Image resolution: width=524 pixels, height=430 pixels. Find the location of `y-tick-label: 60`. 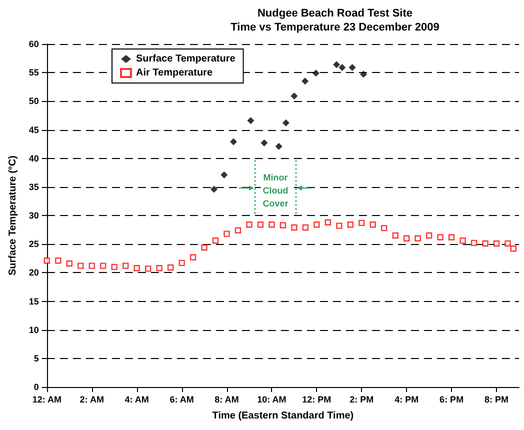

y-tick-label: 60 is located at coordinates (33, 44).